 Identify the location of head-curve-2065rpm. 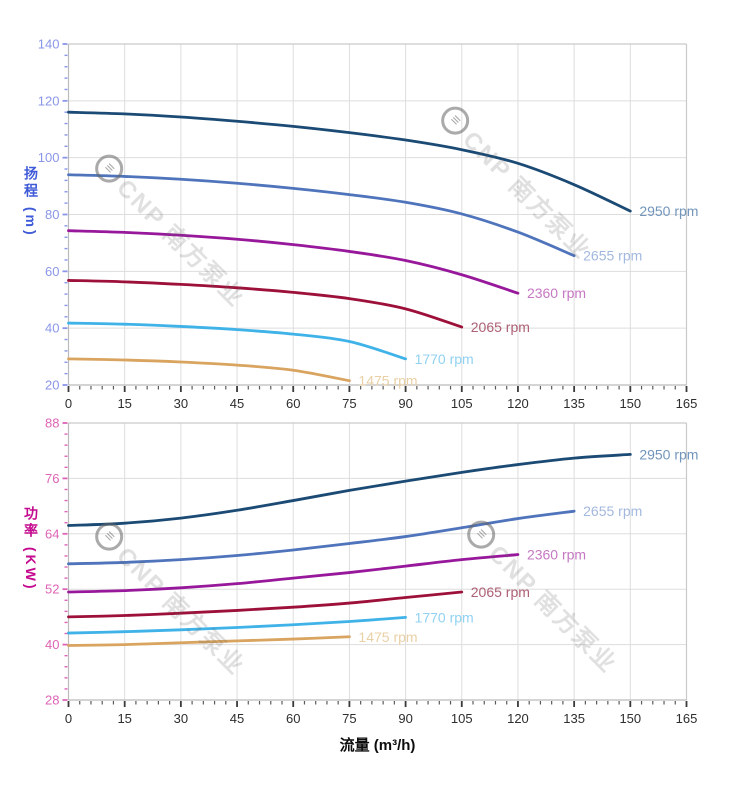
(265, 304).